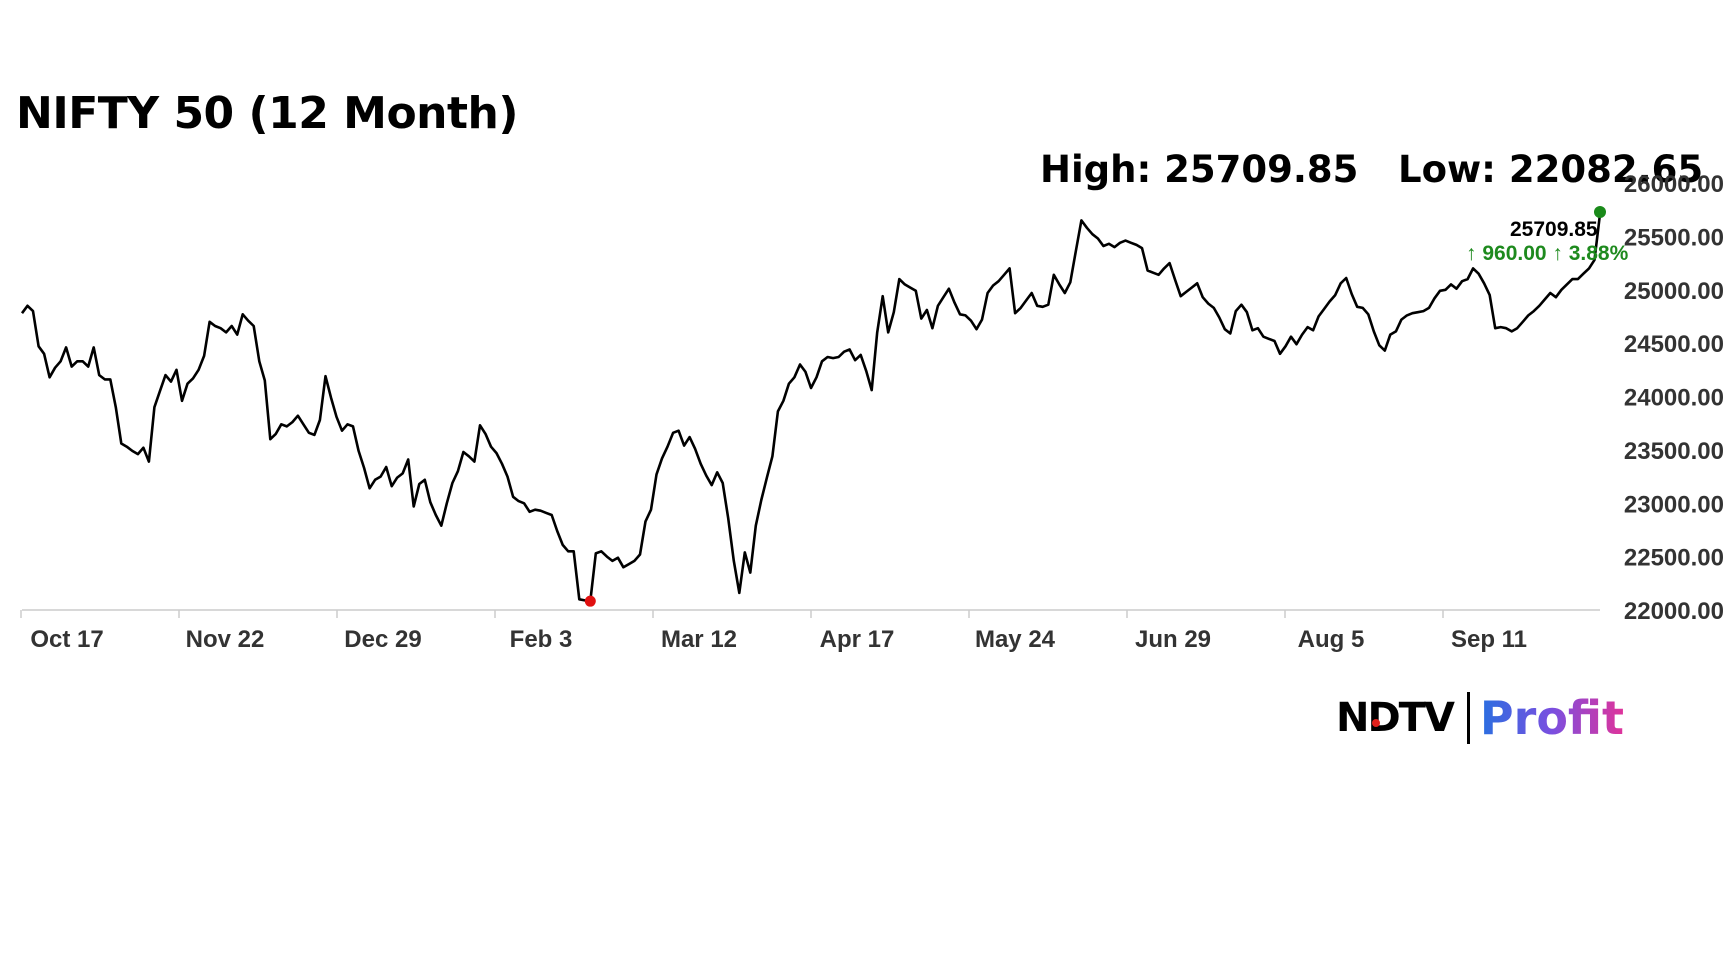 The width and height of the screenshot is (1728, 972). I want to click on y-tick-label: 22500.00, so click(1674, 558).